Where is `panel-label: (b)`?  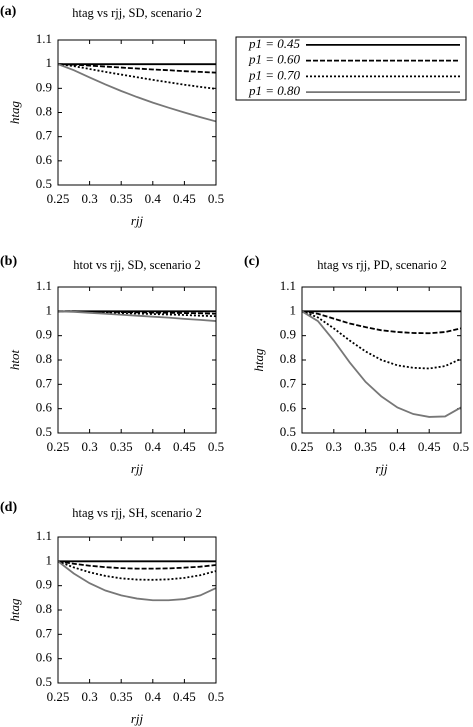 panel-label: (b) is located at coordinates (8, 261).